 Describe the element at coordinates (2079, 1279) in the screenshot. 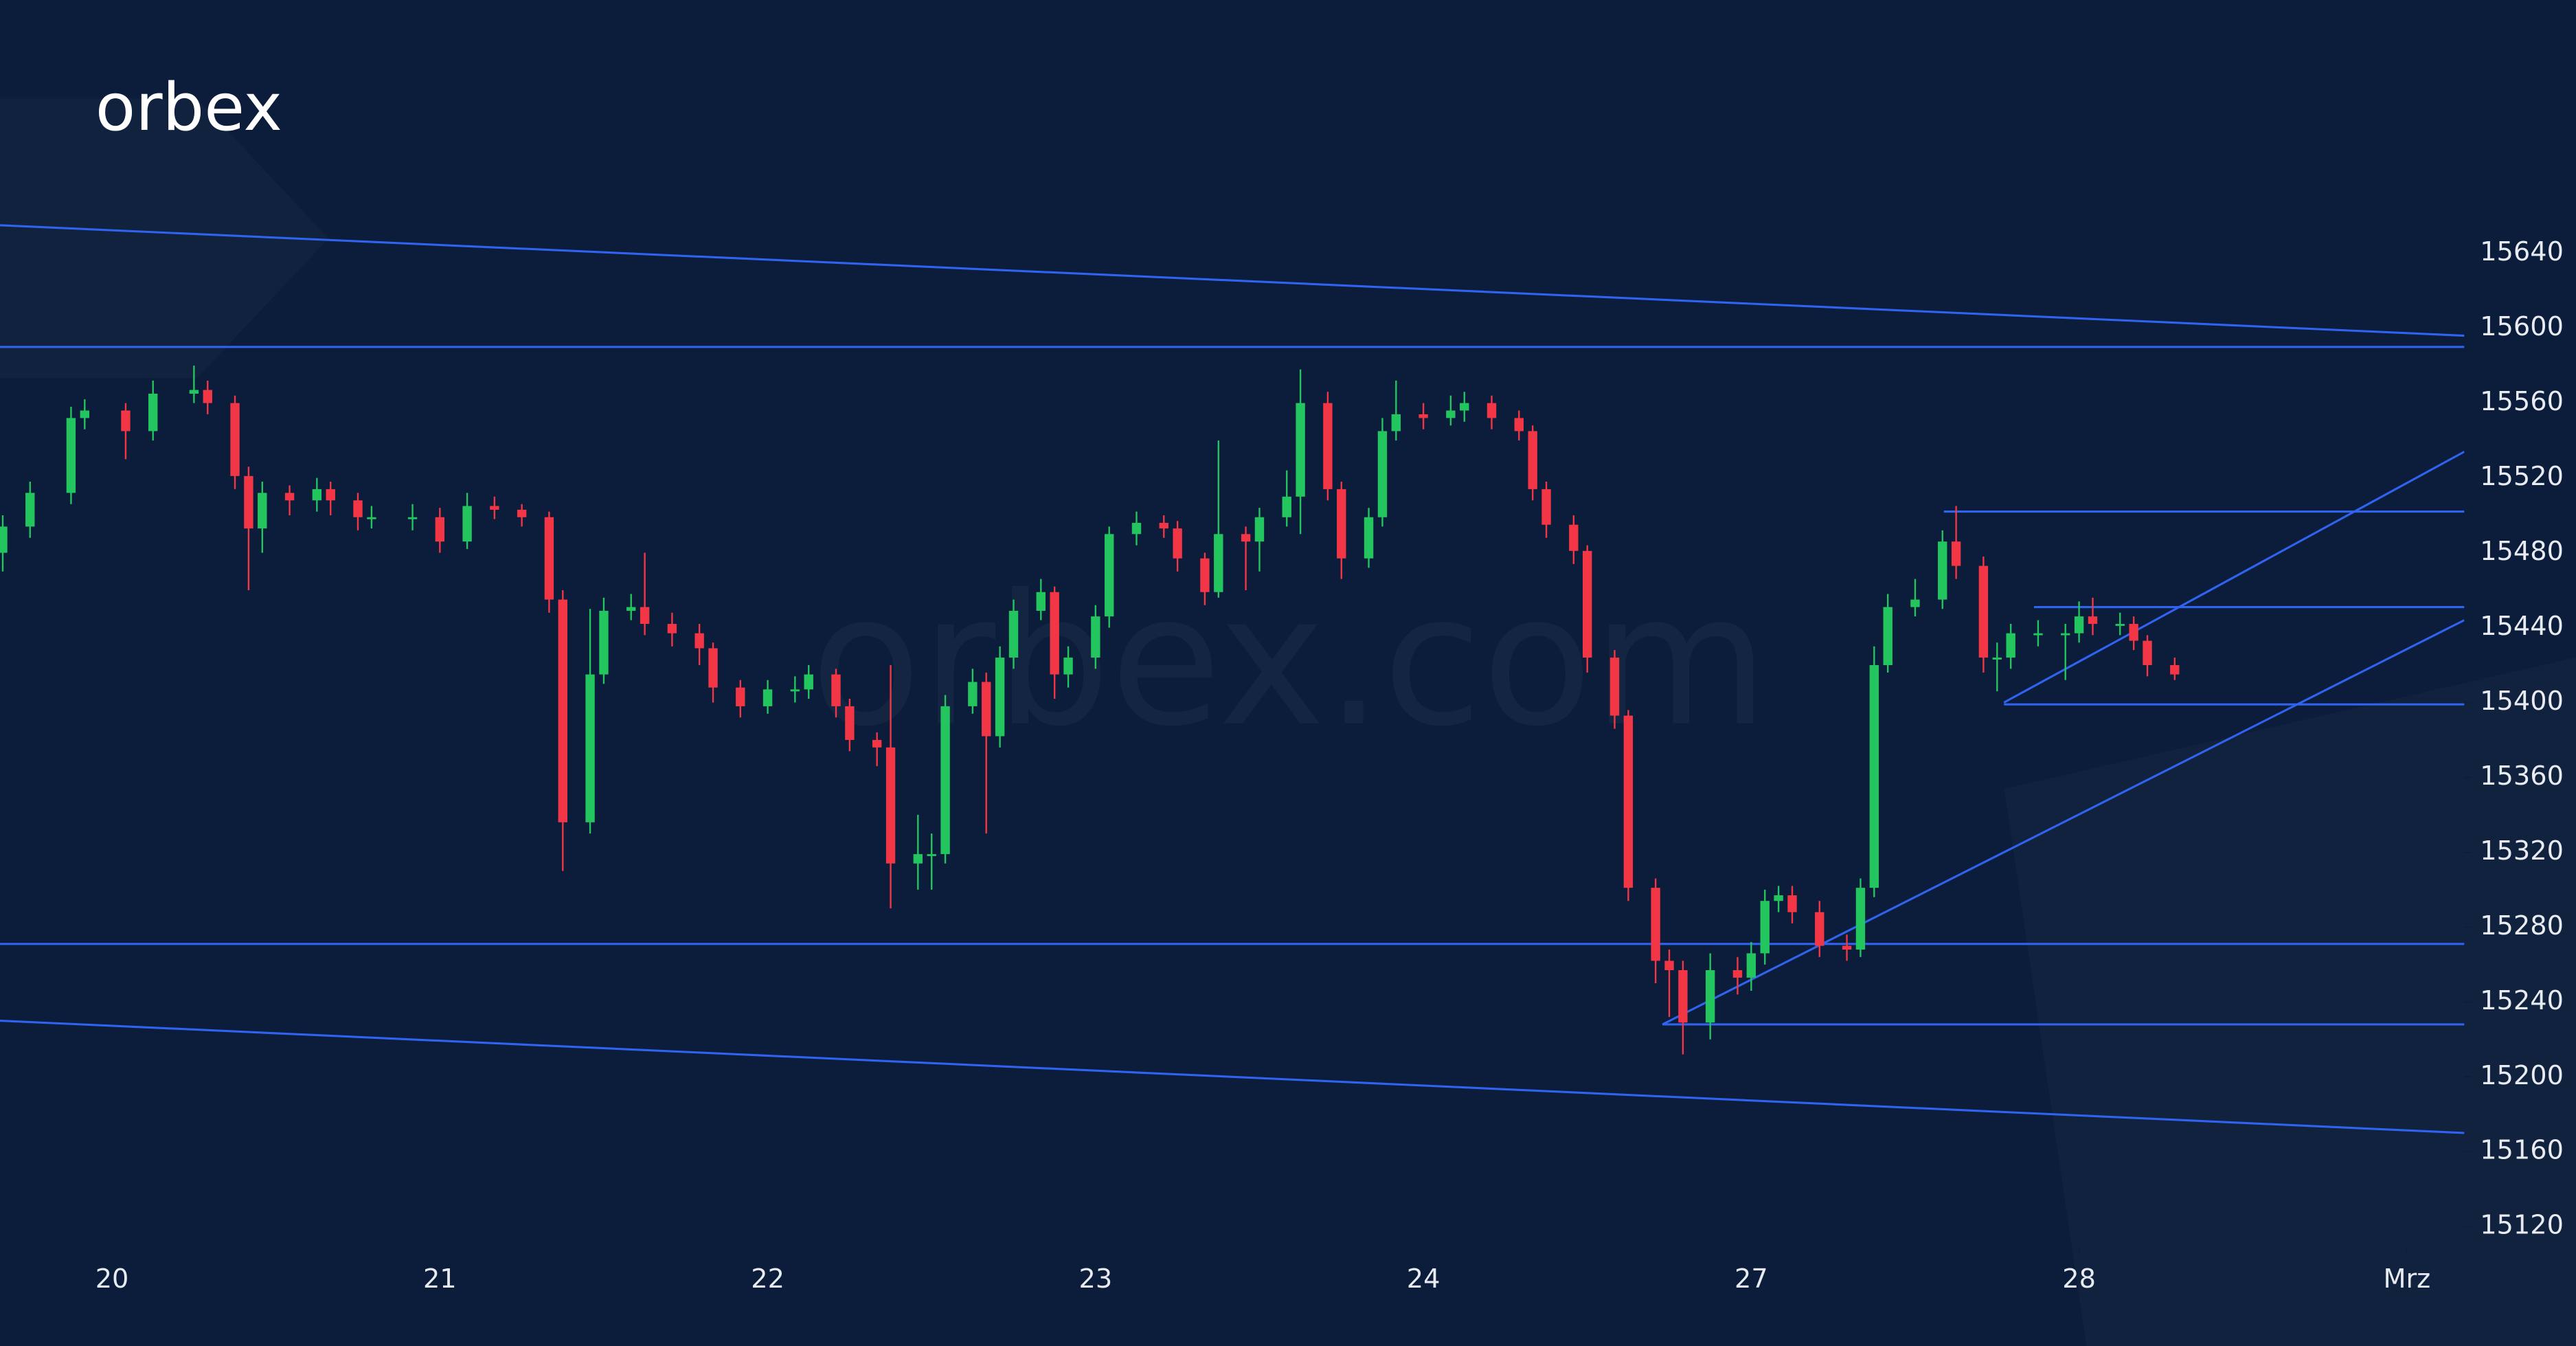

I see `x-tick-label: 28` at that location.